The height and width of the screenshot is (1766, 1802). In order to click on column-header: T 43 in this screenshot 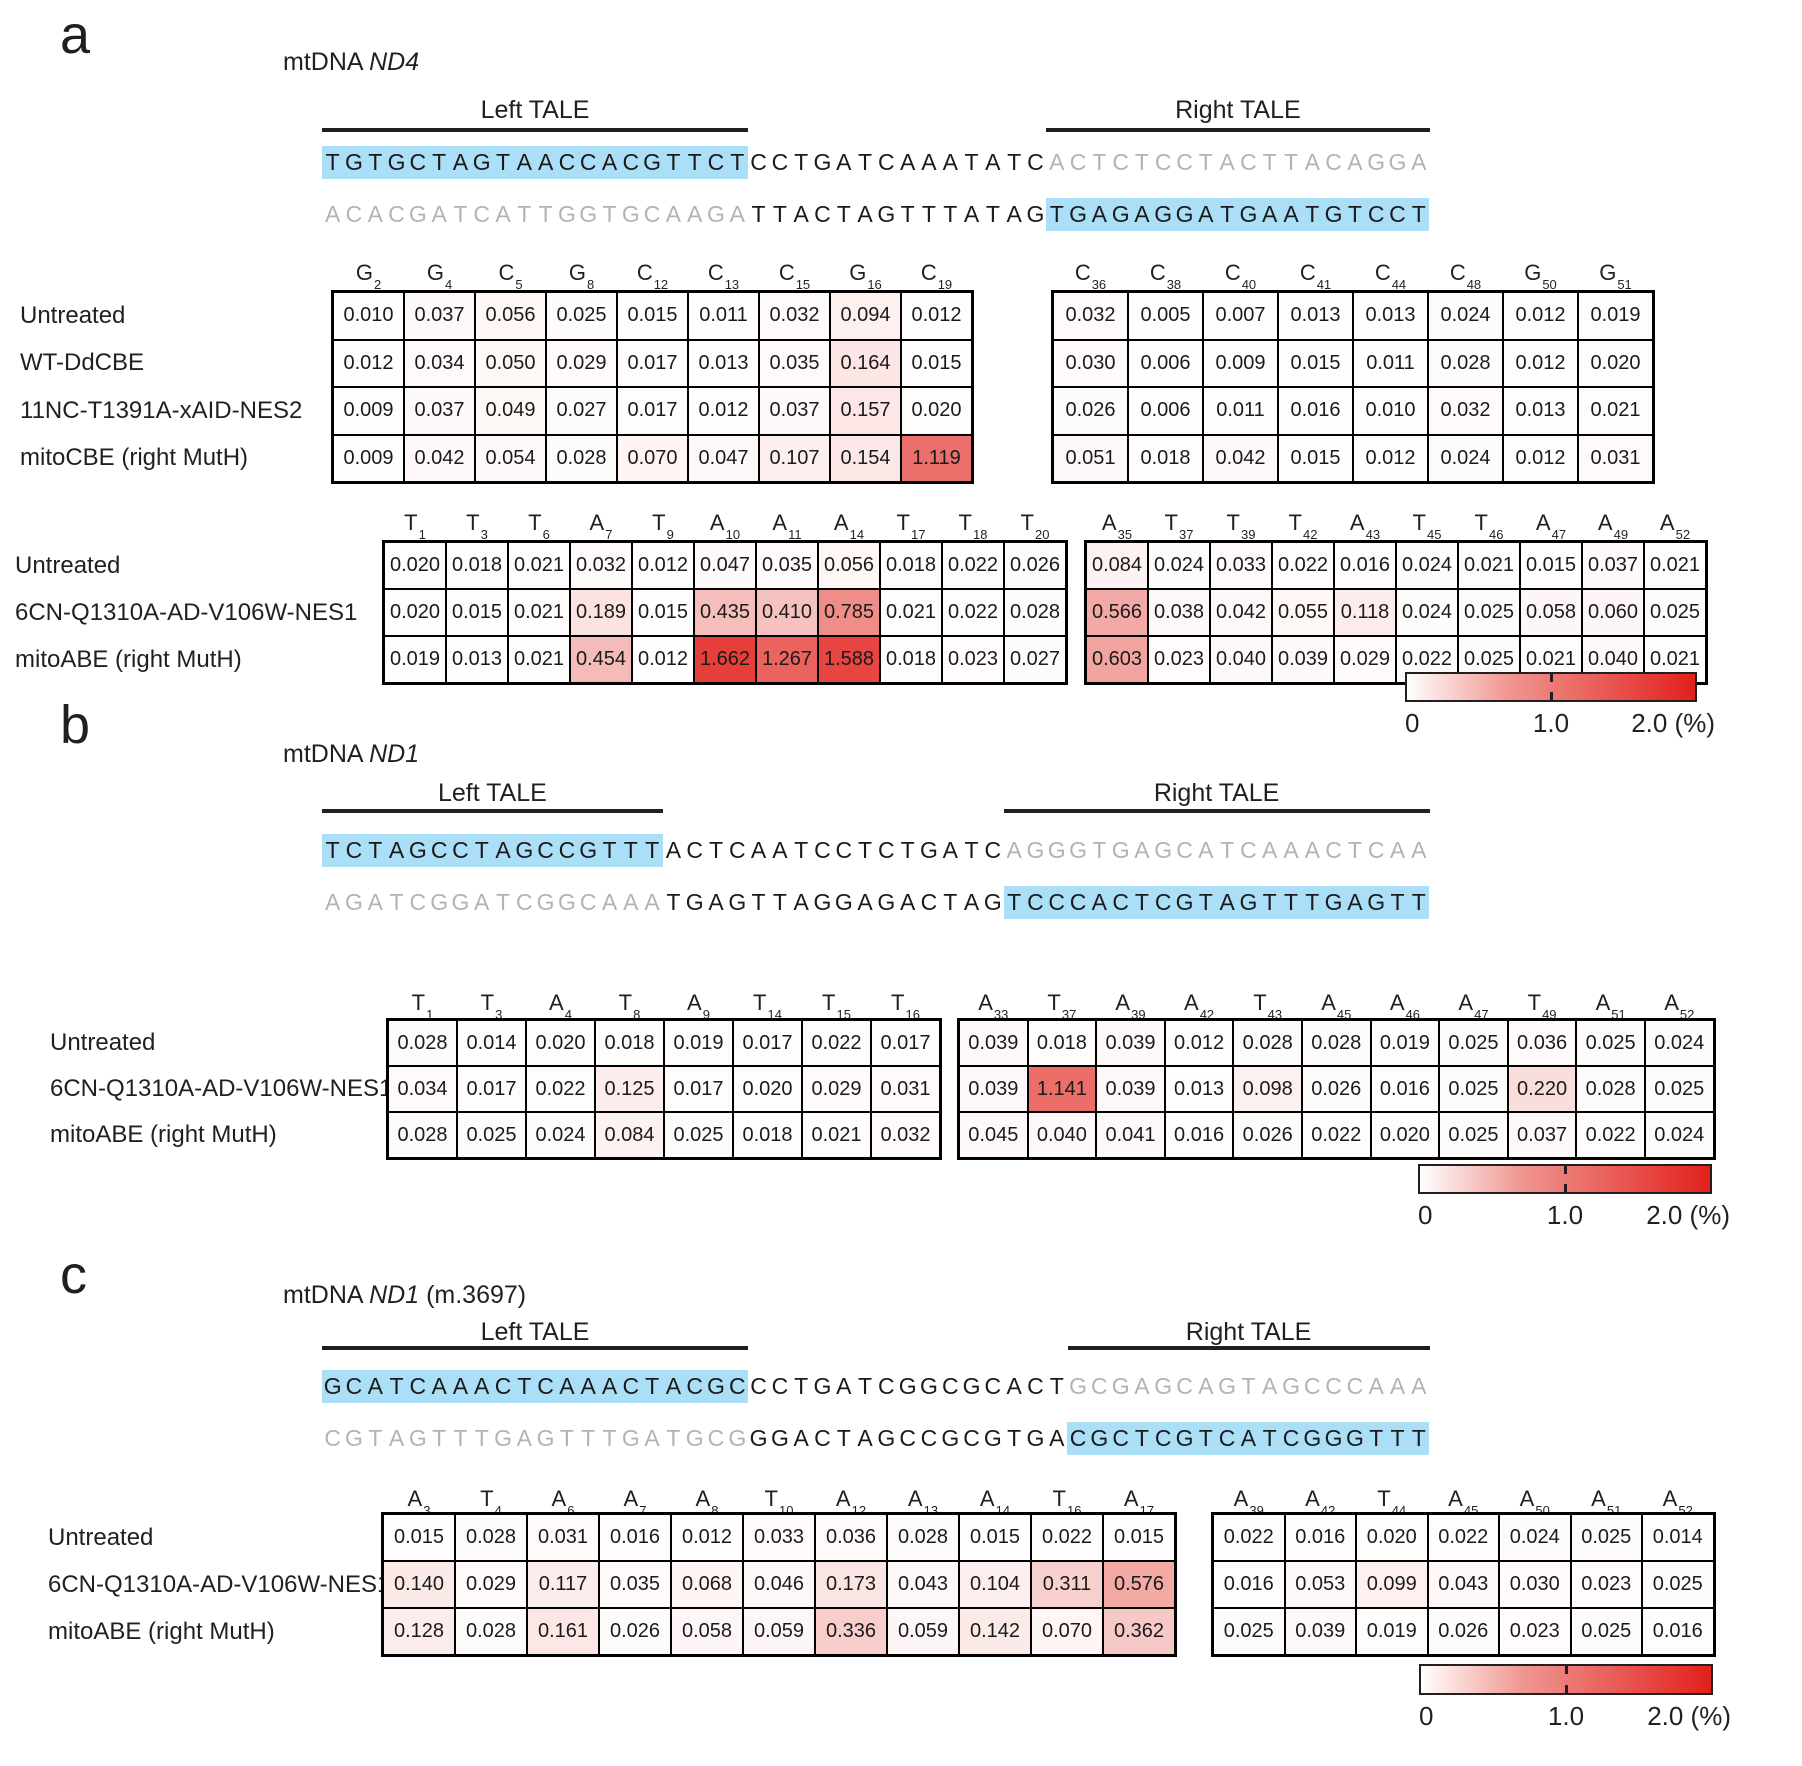, I will do `click(1267, 1002)`.